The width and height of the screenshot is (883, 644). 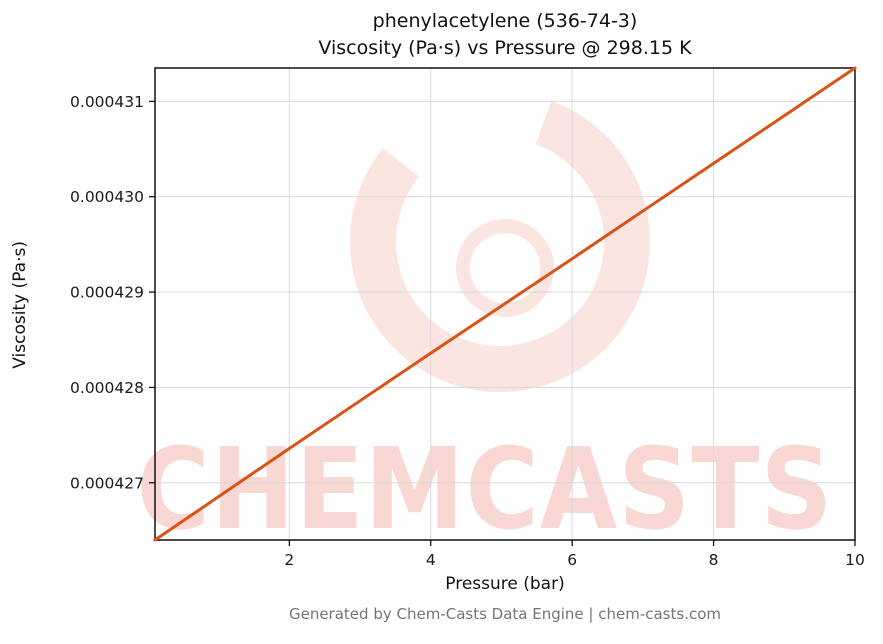 I want to click on y-tick-labels: 0.000427 0.000428 0.000429 0.000430 0.000431, so click(x=107, y=292).